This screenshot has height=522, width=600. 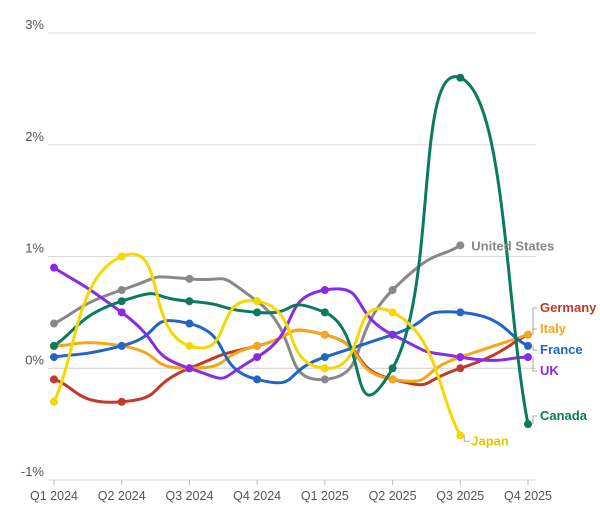 What do you see at coordinates (534, 331) in the screenshot?
I see `label-connector-italy` at bounding box center [534, 331].